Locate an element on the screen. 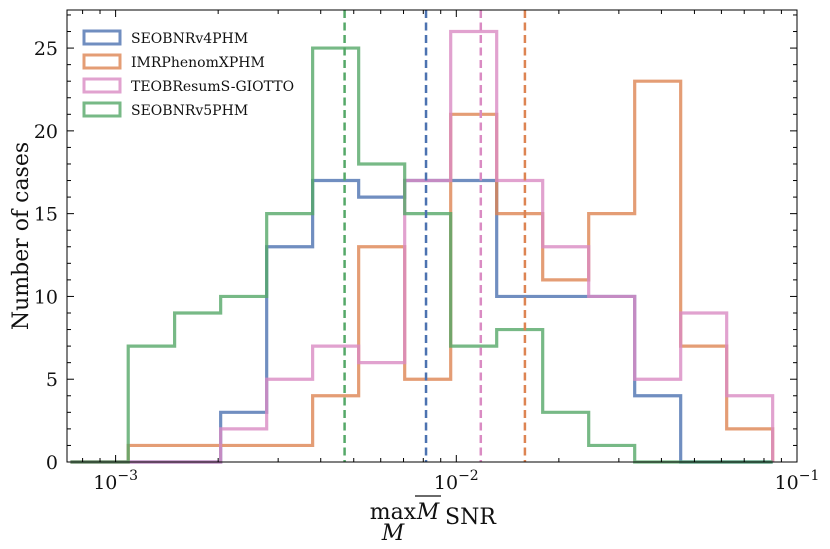 The width and height of the screenshot is (830, 549). legend-label: SEOBNRv5PHM is located at coordinates (189, 111).